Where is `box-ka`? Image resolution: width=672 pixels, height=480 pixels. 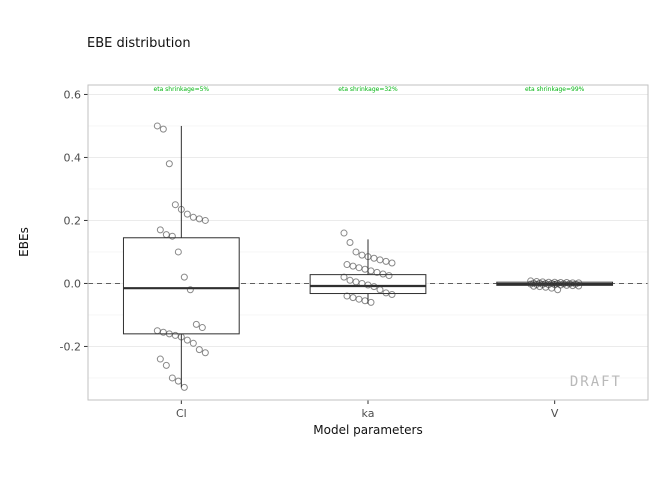 box-ka is located at coordinates (368, 284).